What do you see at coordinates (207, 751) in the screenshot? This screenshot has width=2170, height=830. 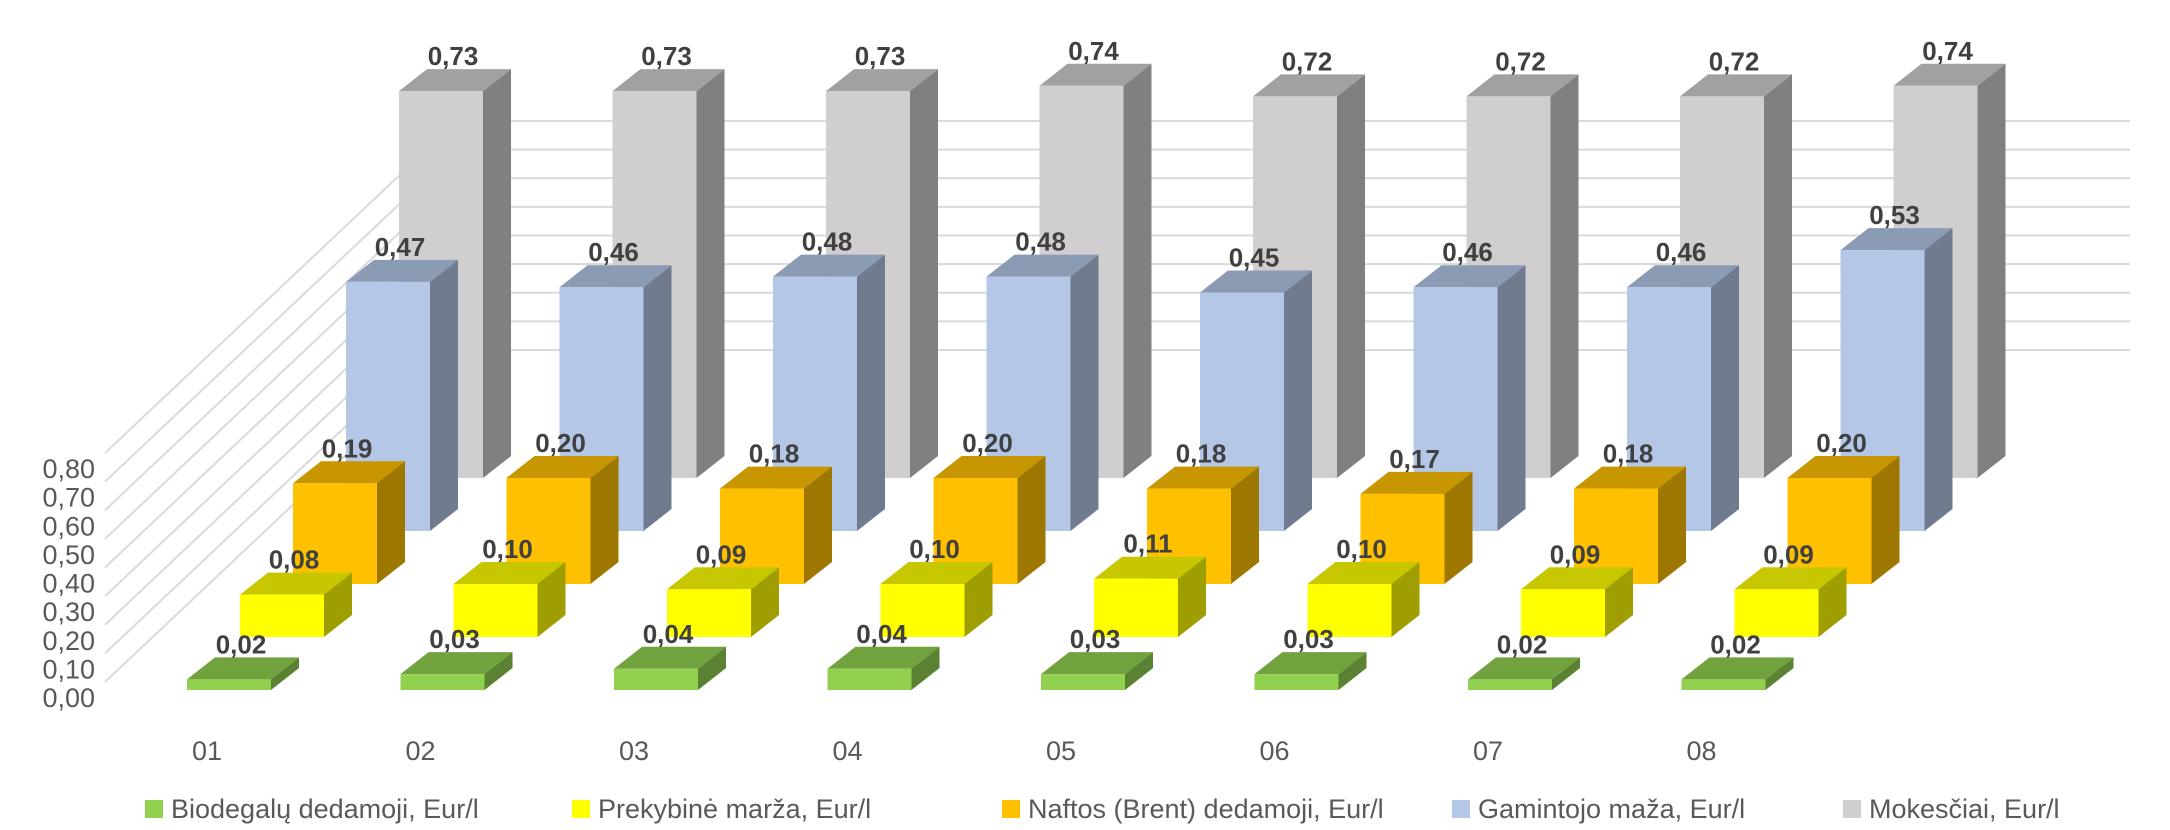 I see `x-tick-label: 01` at bounding box center [207, 751].